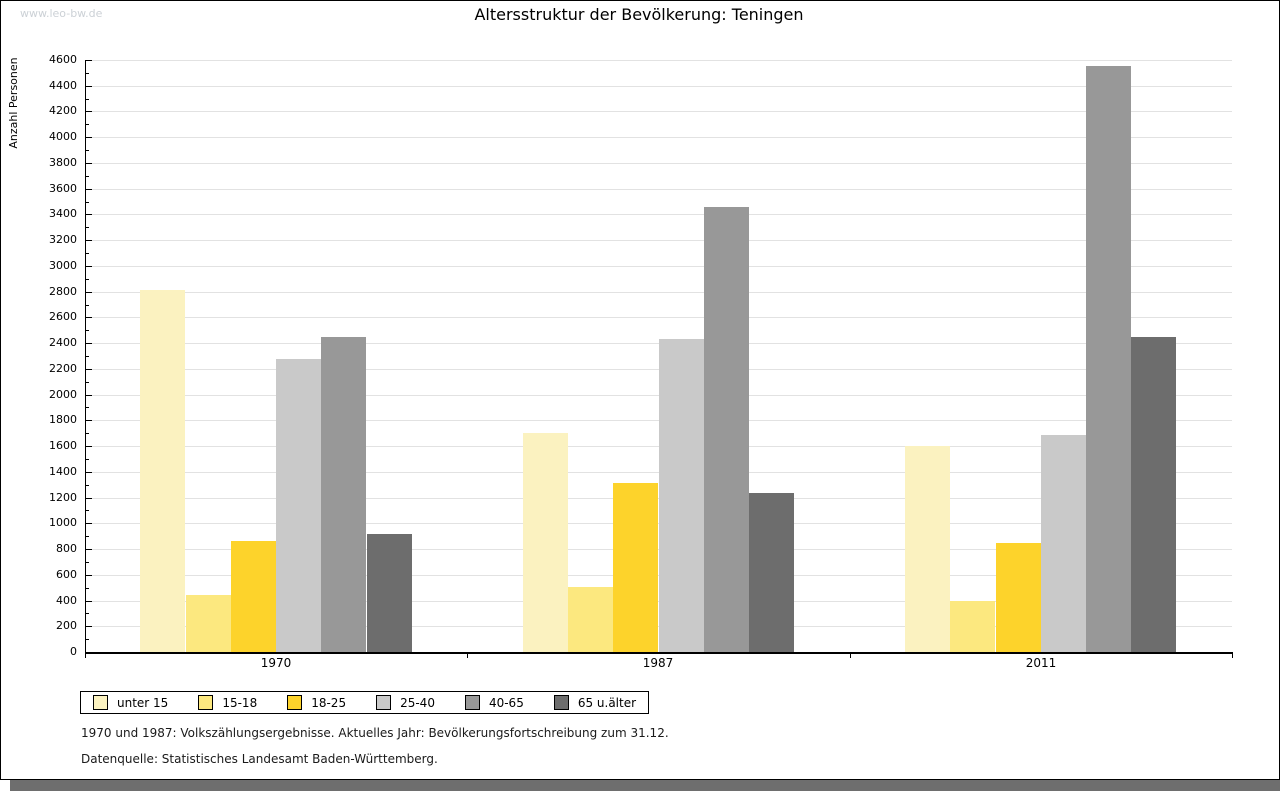 This screenshot has width=1280, height=791. Describe the element at coordinates (276, 663) in the screenshot. I see `x-category-label-1970: 1970` at that location.